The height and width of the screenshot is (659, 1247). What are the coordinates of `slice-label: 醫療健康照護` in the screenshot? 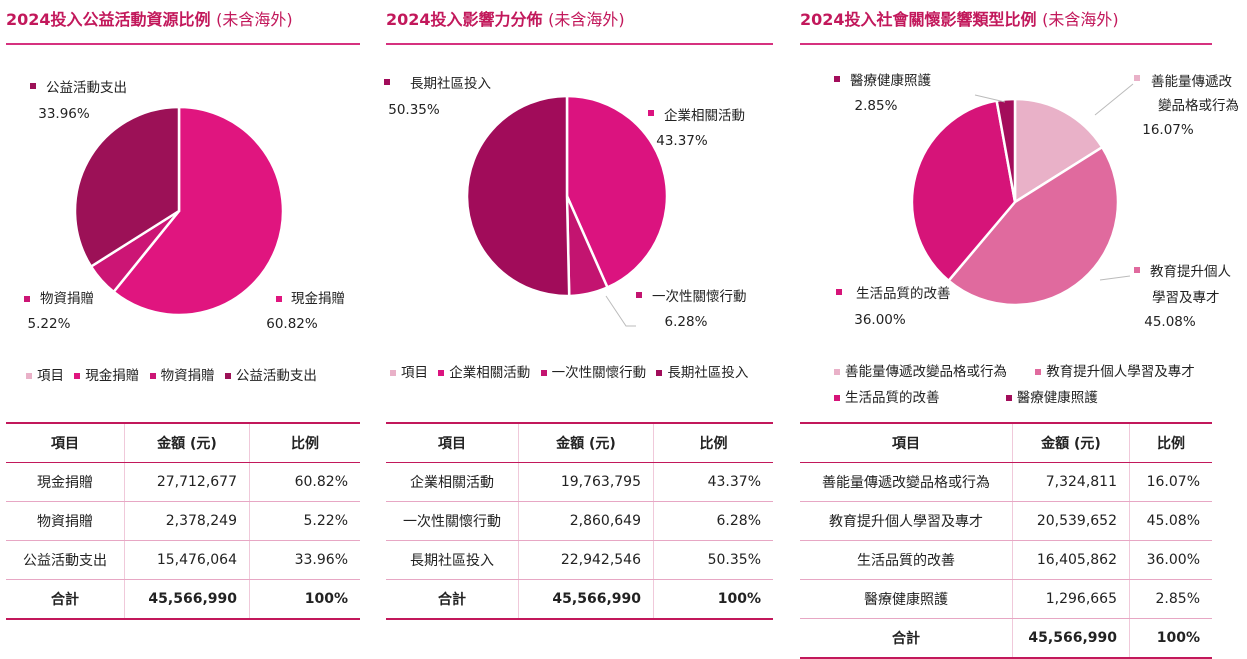 It's located at (890, 80).